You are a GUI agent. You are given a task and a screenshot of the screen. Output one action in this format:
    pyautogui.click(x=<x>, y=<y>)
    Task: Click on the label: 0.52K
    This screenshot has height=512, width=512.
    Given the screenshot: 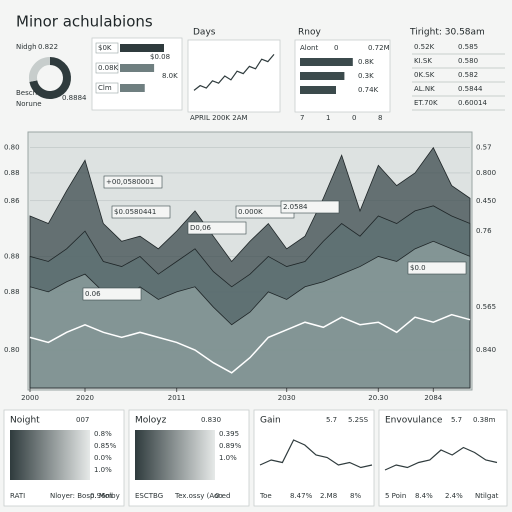 What is the action you would take?
    pyautogui.click(x=424, y=47)
    